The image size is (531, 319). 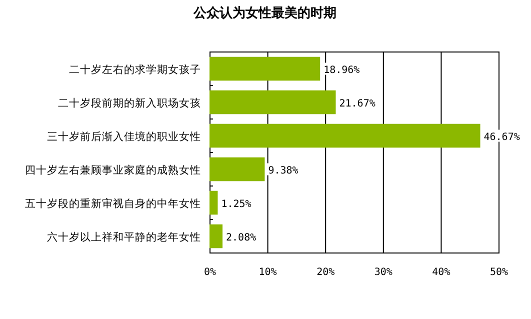 What do you see at coordinates (124, 136) in the screenshot?
I see `y-tick-label: 三十岁前后渐入佳境的职业女性` at bounding box center [124, 136].